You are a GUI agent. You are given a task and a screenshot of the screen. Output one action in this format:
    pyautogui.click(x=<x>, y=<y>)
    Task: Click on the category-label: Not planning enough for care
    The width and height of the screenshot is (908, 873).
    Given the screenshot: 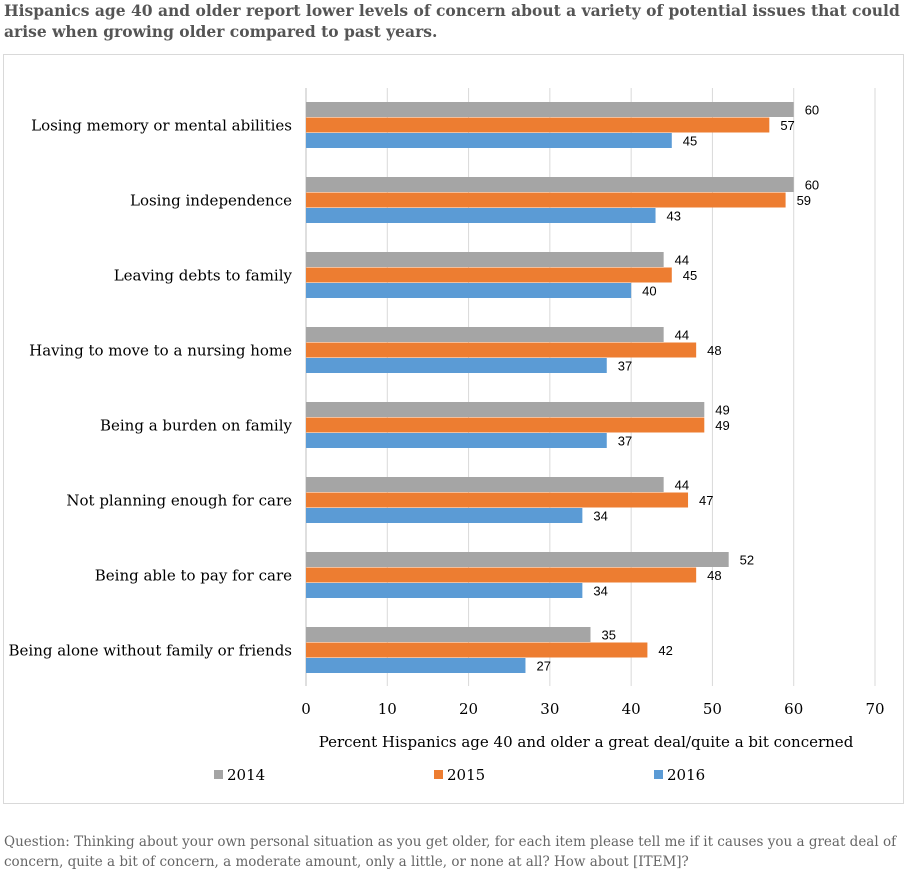 What is the action you would take?
    pyautogui.click(x=179, y=500)
    